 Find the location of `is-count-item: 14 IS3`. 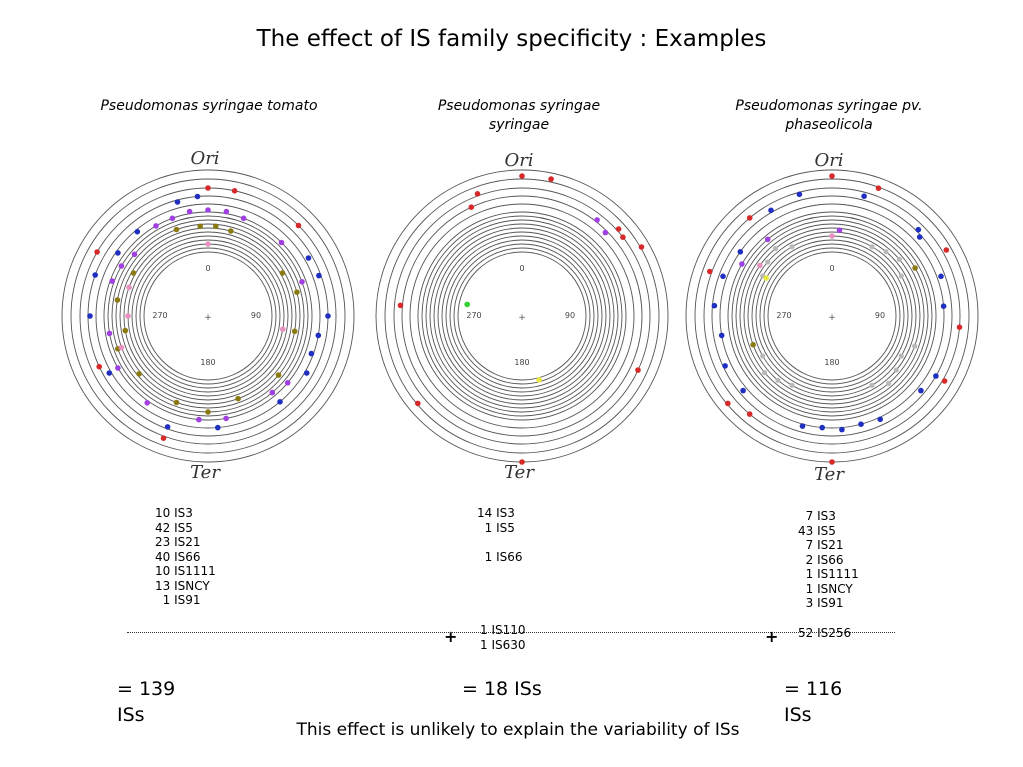

is-count-item: 14 IS3 is located at coordinates (496, 513).